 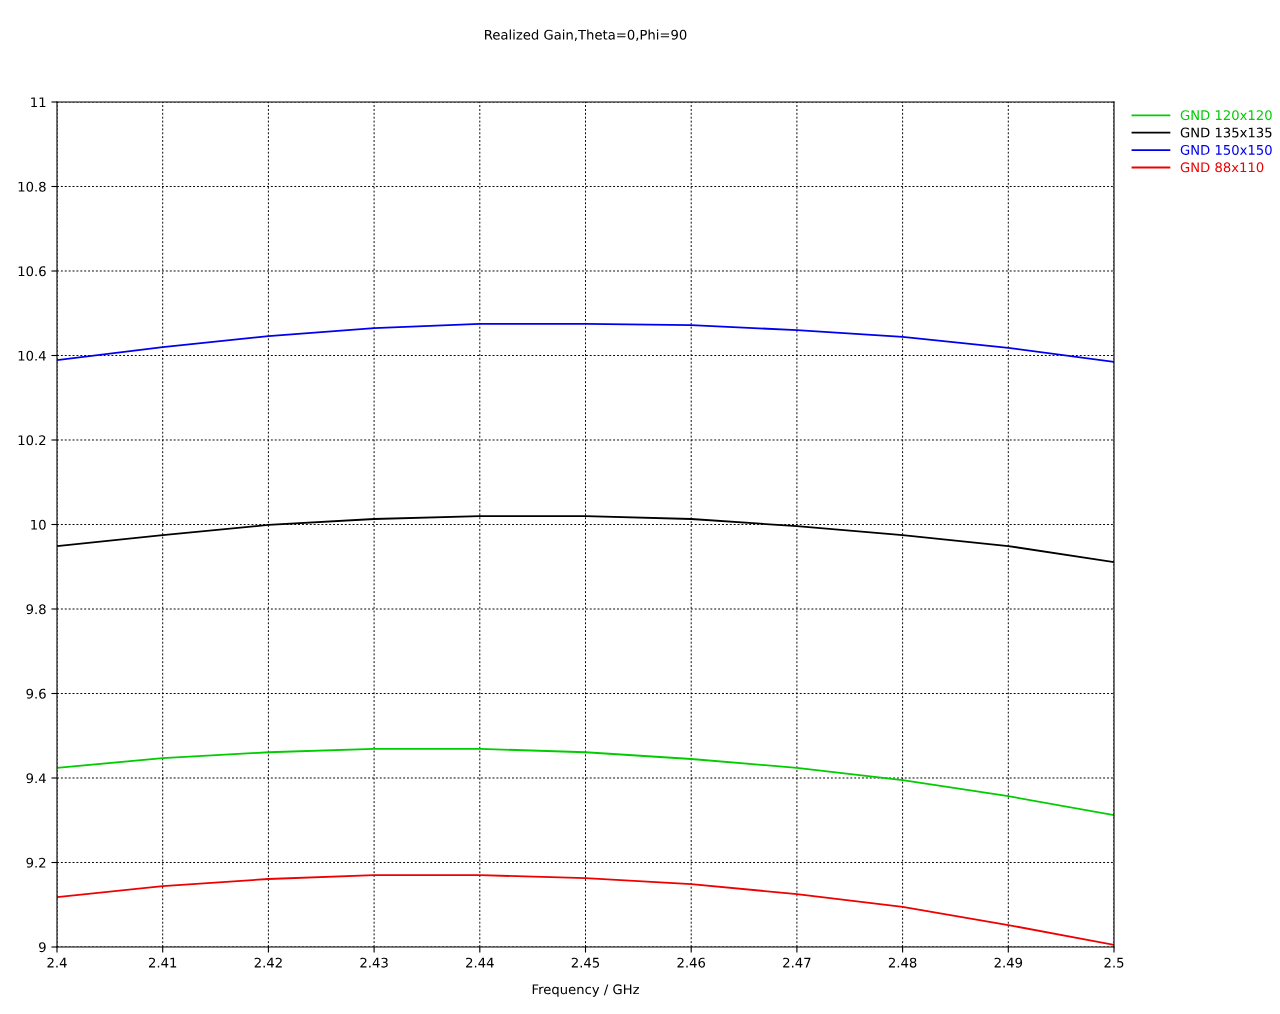 What do you see at coordinates (268, 962) in the screenshot?
I see `x-tick-label: 2.42` at bounding box center [268, 962].